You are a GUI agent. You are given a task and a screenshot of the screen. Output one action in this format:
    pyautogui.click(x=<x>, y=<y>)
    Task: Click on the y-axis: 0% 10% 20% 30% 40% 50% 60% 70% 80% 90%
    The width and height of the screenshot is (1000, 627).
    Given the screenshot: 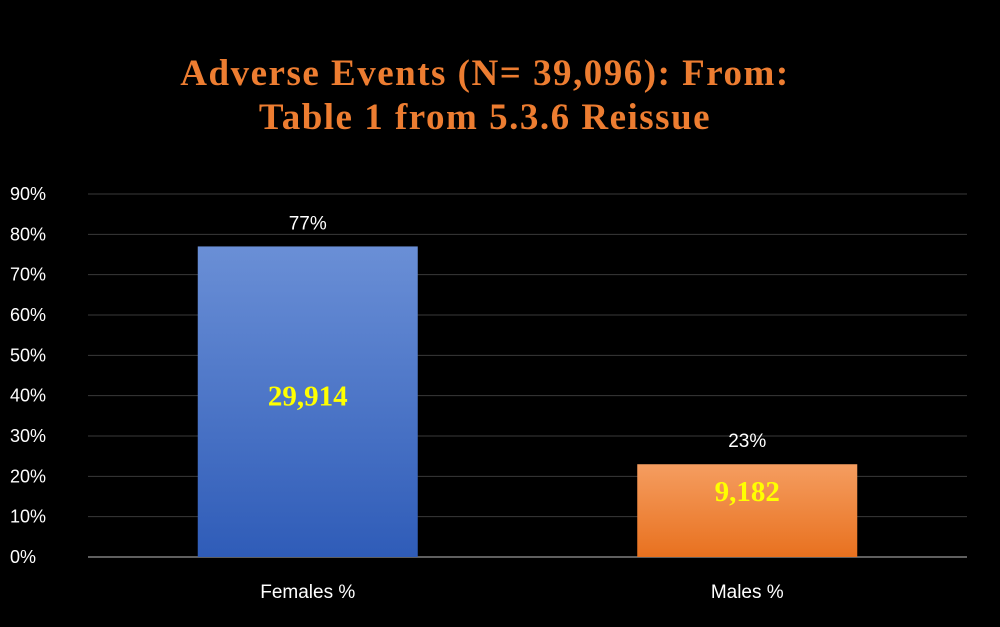 What is the action you would take?
    pyautogui.click(x=28, y=375)
    